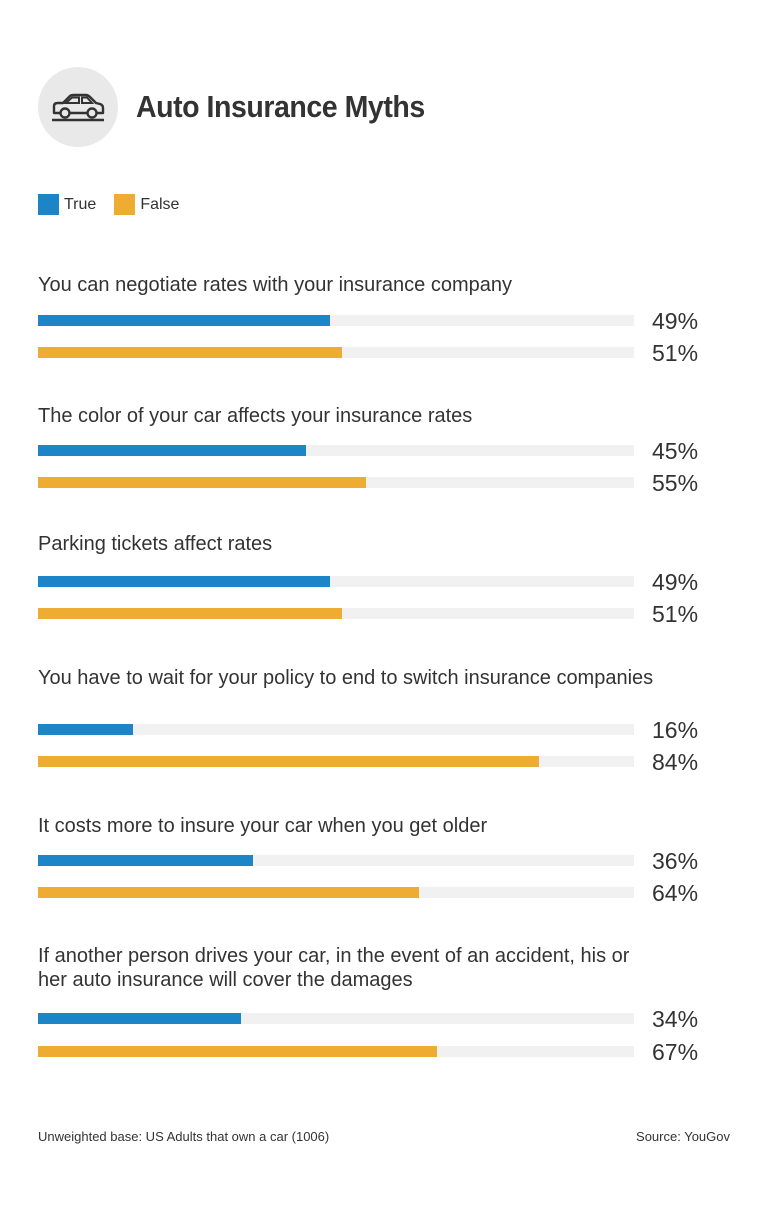 This screenshot has width=768, height=1209. What do you see at coordinates (280, 106) in the screenshot?
I see `chart-title: Auto Insurance Myths` at bounding box center [280, 106].